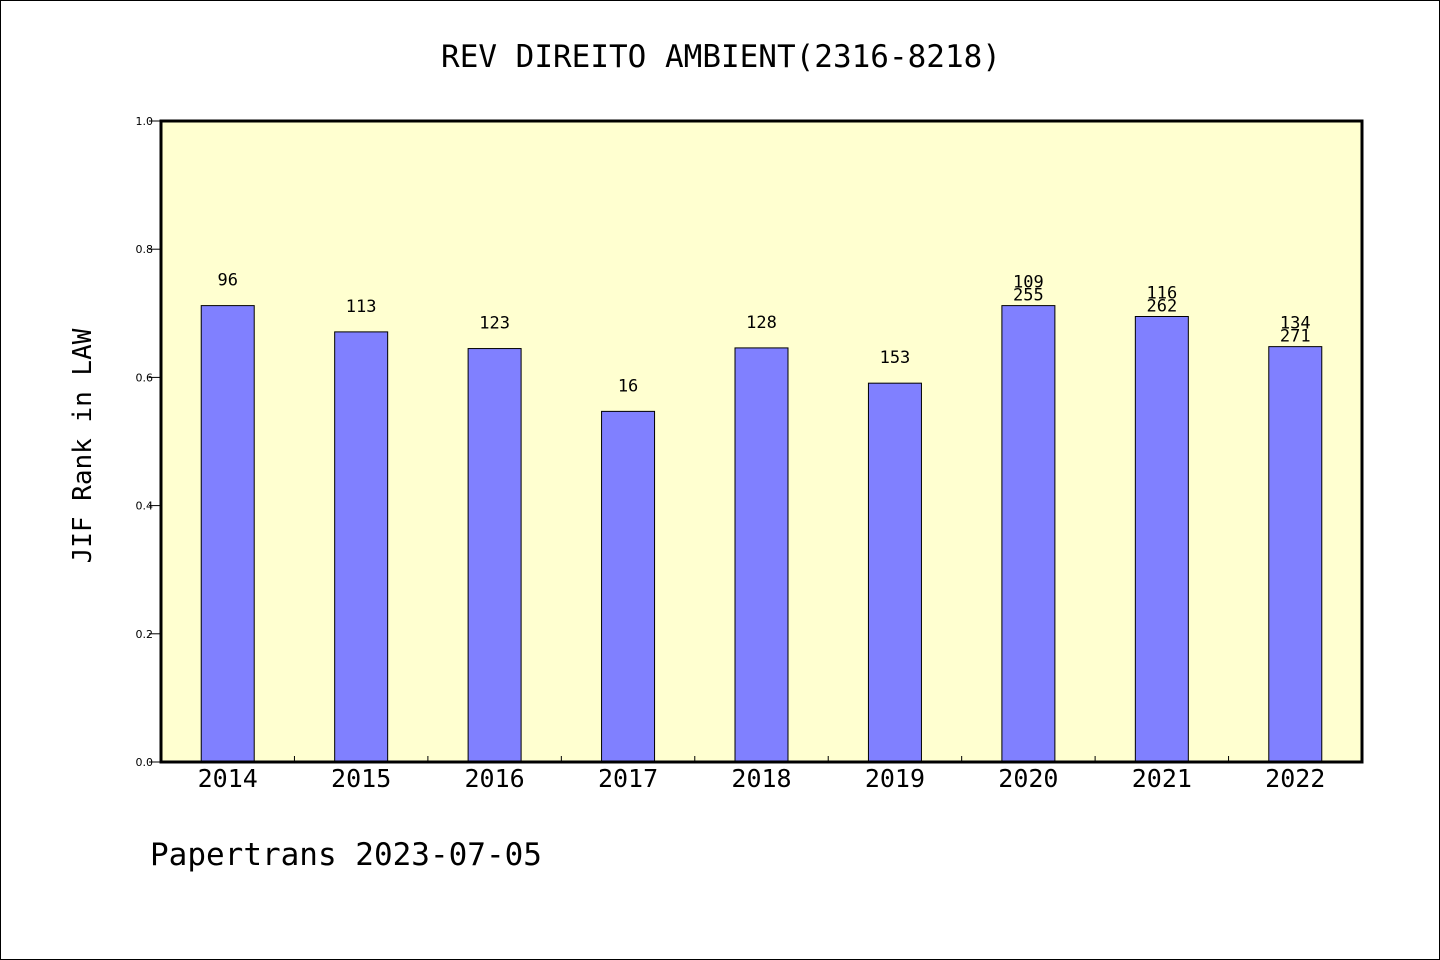  Describe the element at coordinates (1028, 283) in the screenshot. I see `bar-value-label: 109` at that location.